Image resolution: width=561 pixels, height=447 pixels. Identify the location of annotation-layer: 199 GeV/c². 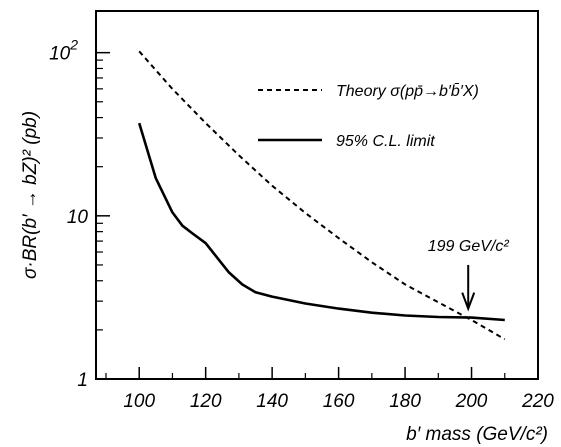
(469, 275).